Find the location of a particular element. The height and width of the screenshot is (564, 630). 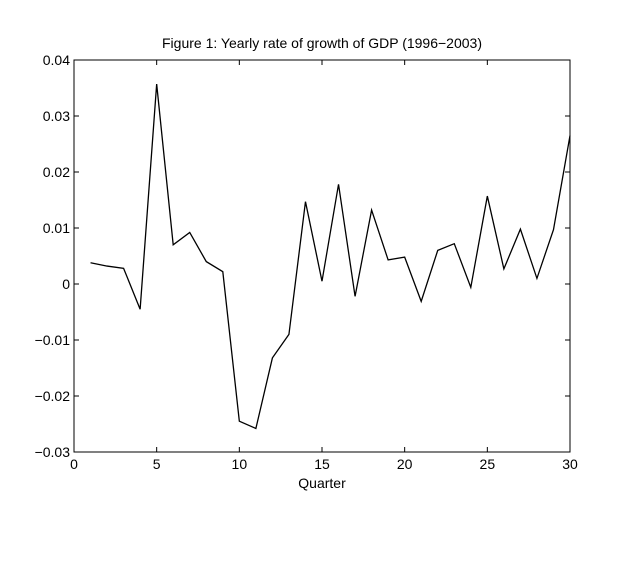

x-tick-label: 0 is located at coordinates (74, 464).